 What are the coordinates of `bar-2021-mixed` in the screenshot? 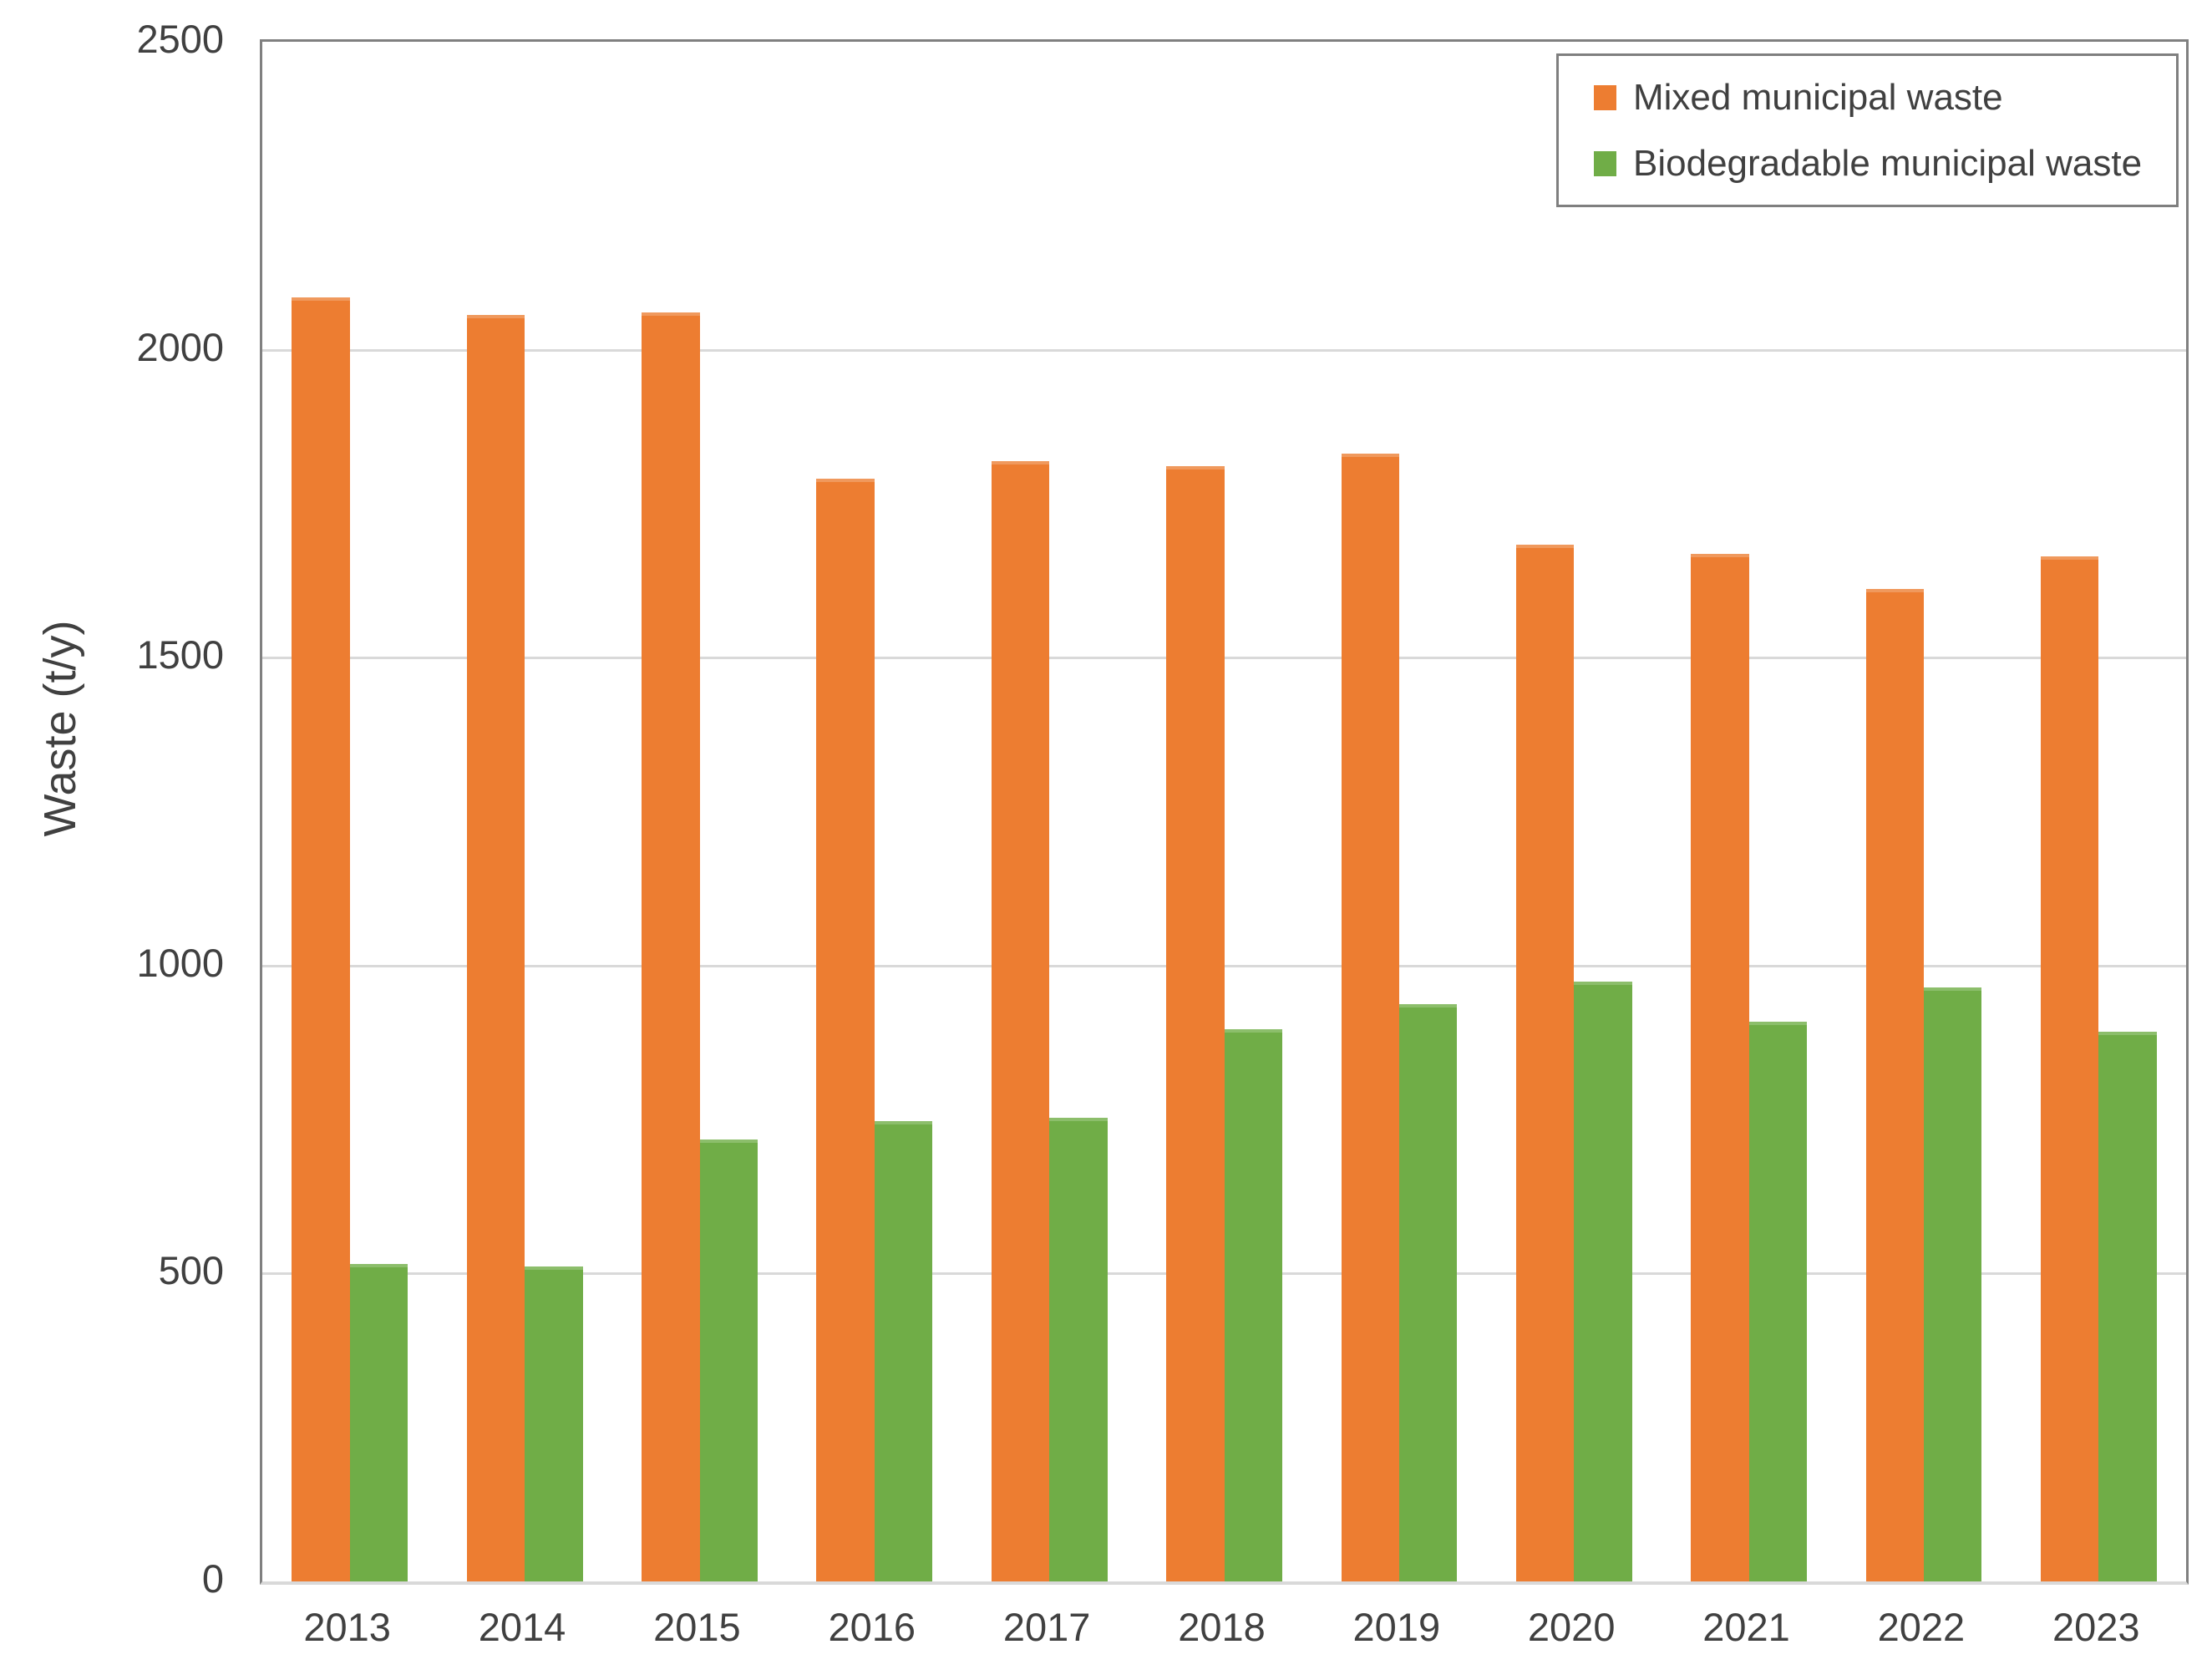 It's located at (1720, 1068).